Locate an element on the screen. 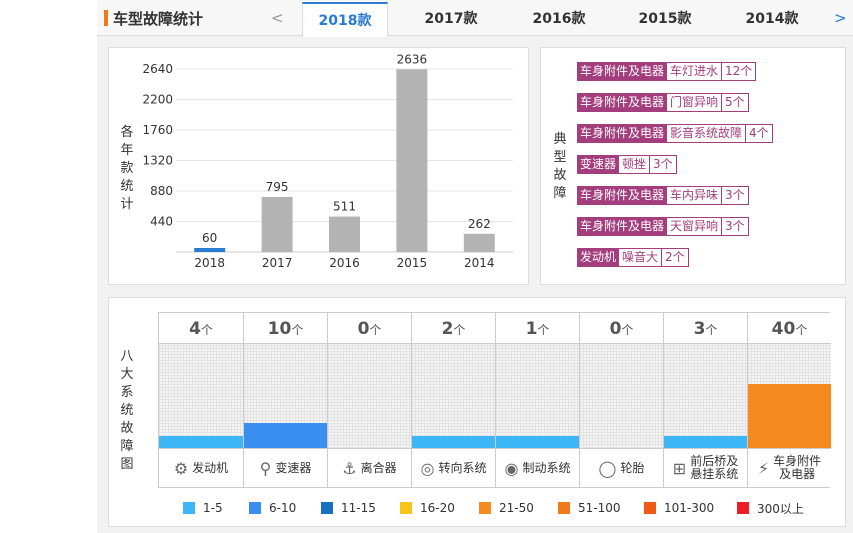 The image size is (853, 533). fault-item: 变速器 顿挫 3个 is located at coordinates (627, 164).